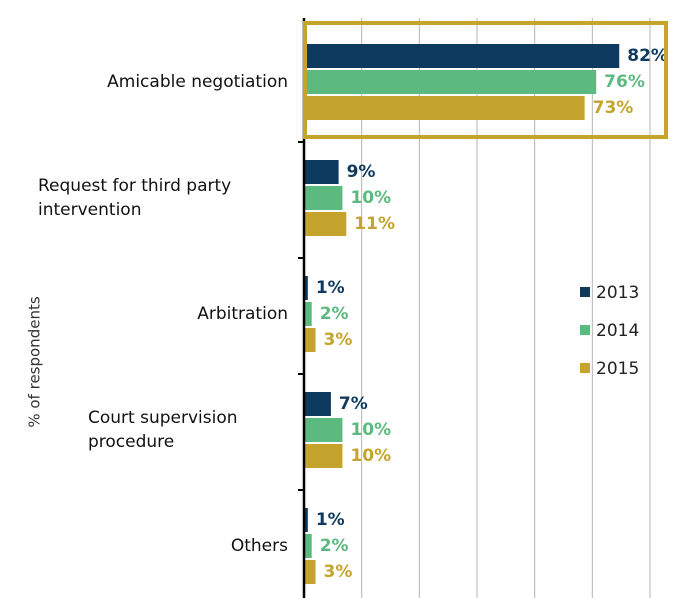 The width and height of the screenshot is (674, 598). I want to click on category-label: Arbitration, so click(242, 314).